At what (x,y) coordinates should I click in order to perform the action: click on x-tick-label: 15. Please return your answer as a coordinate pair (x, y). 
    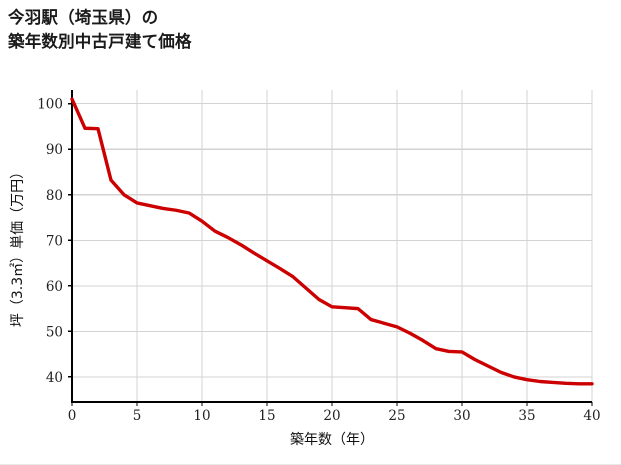
    Looking at the image, I should click on (266, 416).